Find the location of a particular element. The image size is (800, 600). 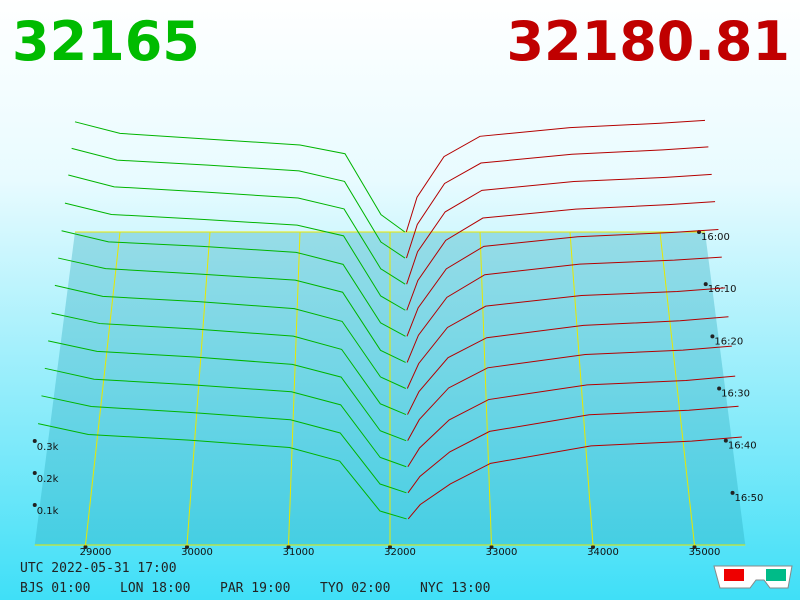

ask-price: 32180.81 is located at coordinates (648, 41).